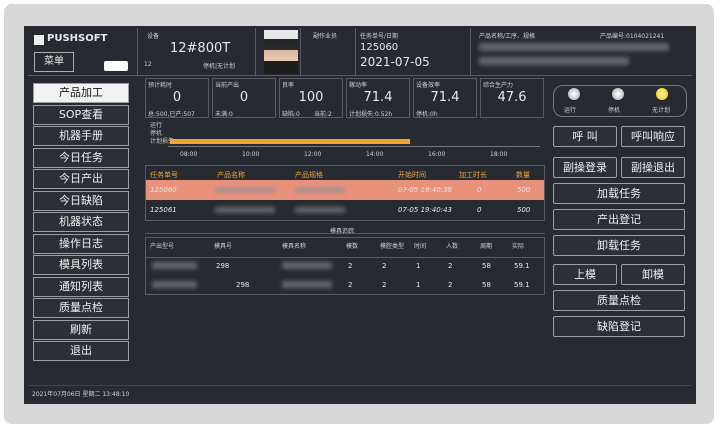 Image resolution: width=720 pixels, height=430 pixels. What do you see at coordinates (653, 167) in the screenshot?
I see `action-button: 副操退出` at bounding box center [653, 167].